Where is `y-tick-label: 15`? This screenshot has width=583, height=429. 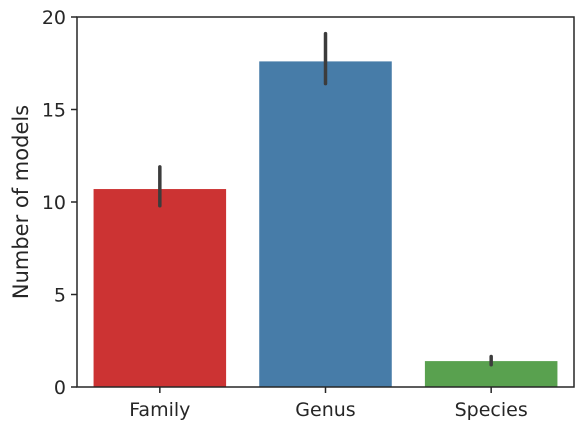
y-tick-label: 15 is located at coordinates (54, 111).